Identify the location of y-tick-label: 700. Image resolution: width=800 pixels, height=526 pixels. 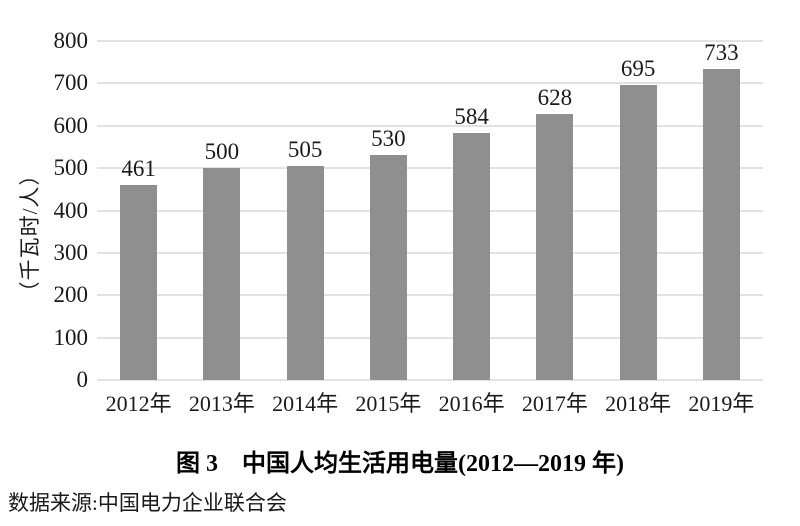
(71, 83).